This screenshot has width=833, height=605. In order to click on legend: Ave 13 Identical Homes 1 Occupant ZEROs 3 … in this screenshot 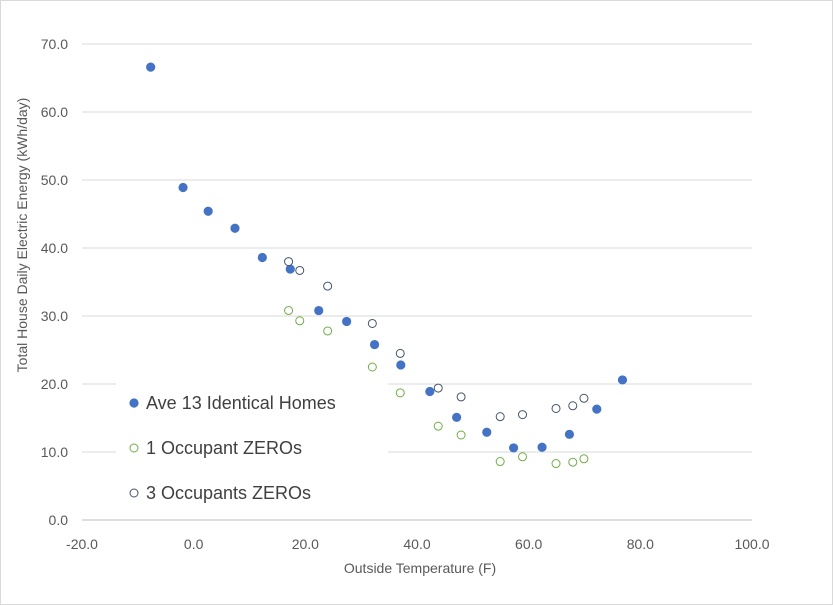, I will do `click(232, 448)`.